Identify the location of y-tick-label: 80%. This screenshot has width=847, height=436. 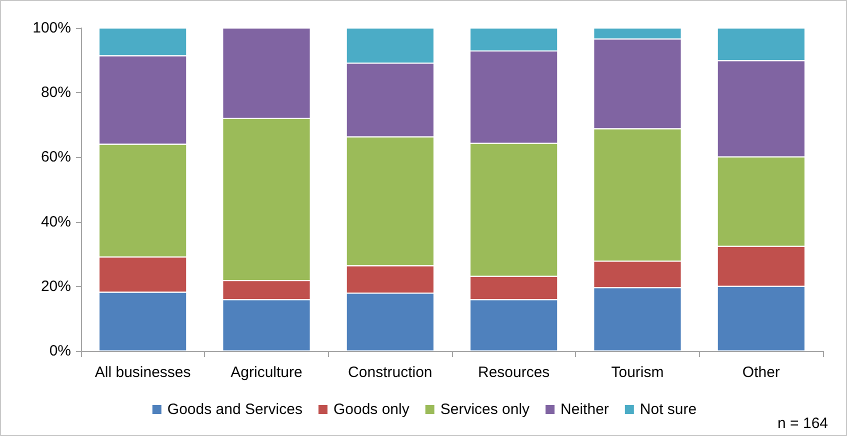
(55, 93).